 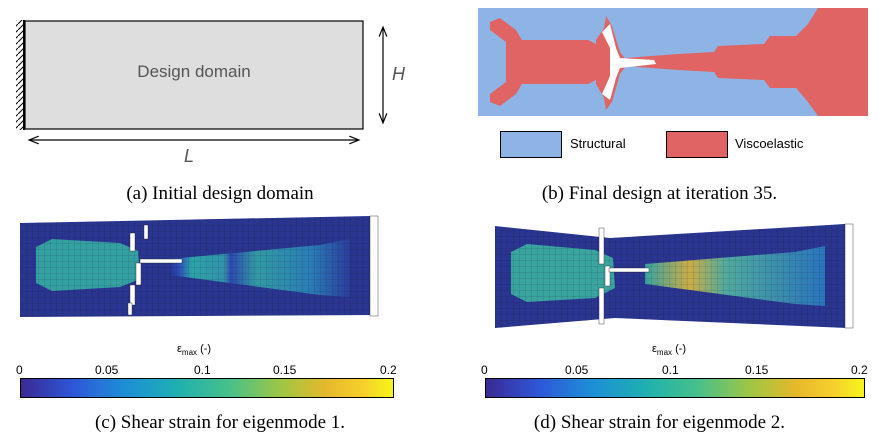 I want to click on design-domain-rect, so click(x=194, y=75).